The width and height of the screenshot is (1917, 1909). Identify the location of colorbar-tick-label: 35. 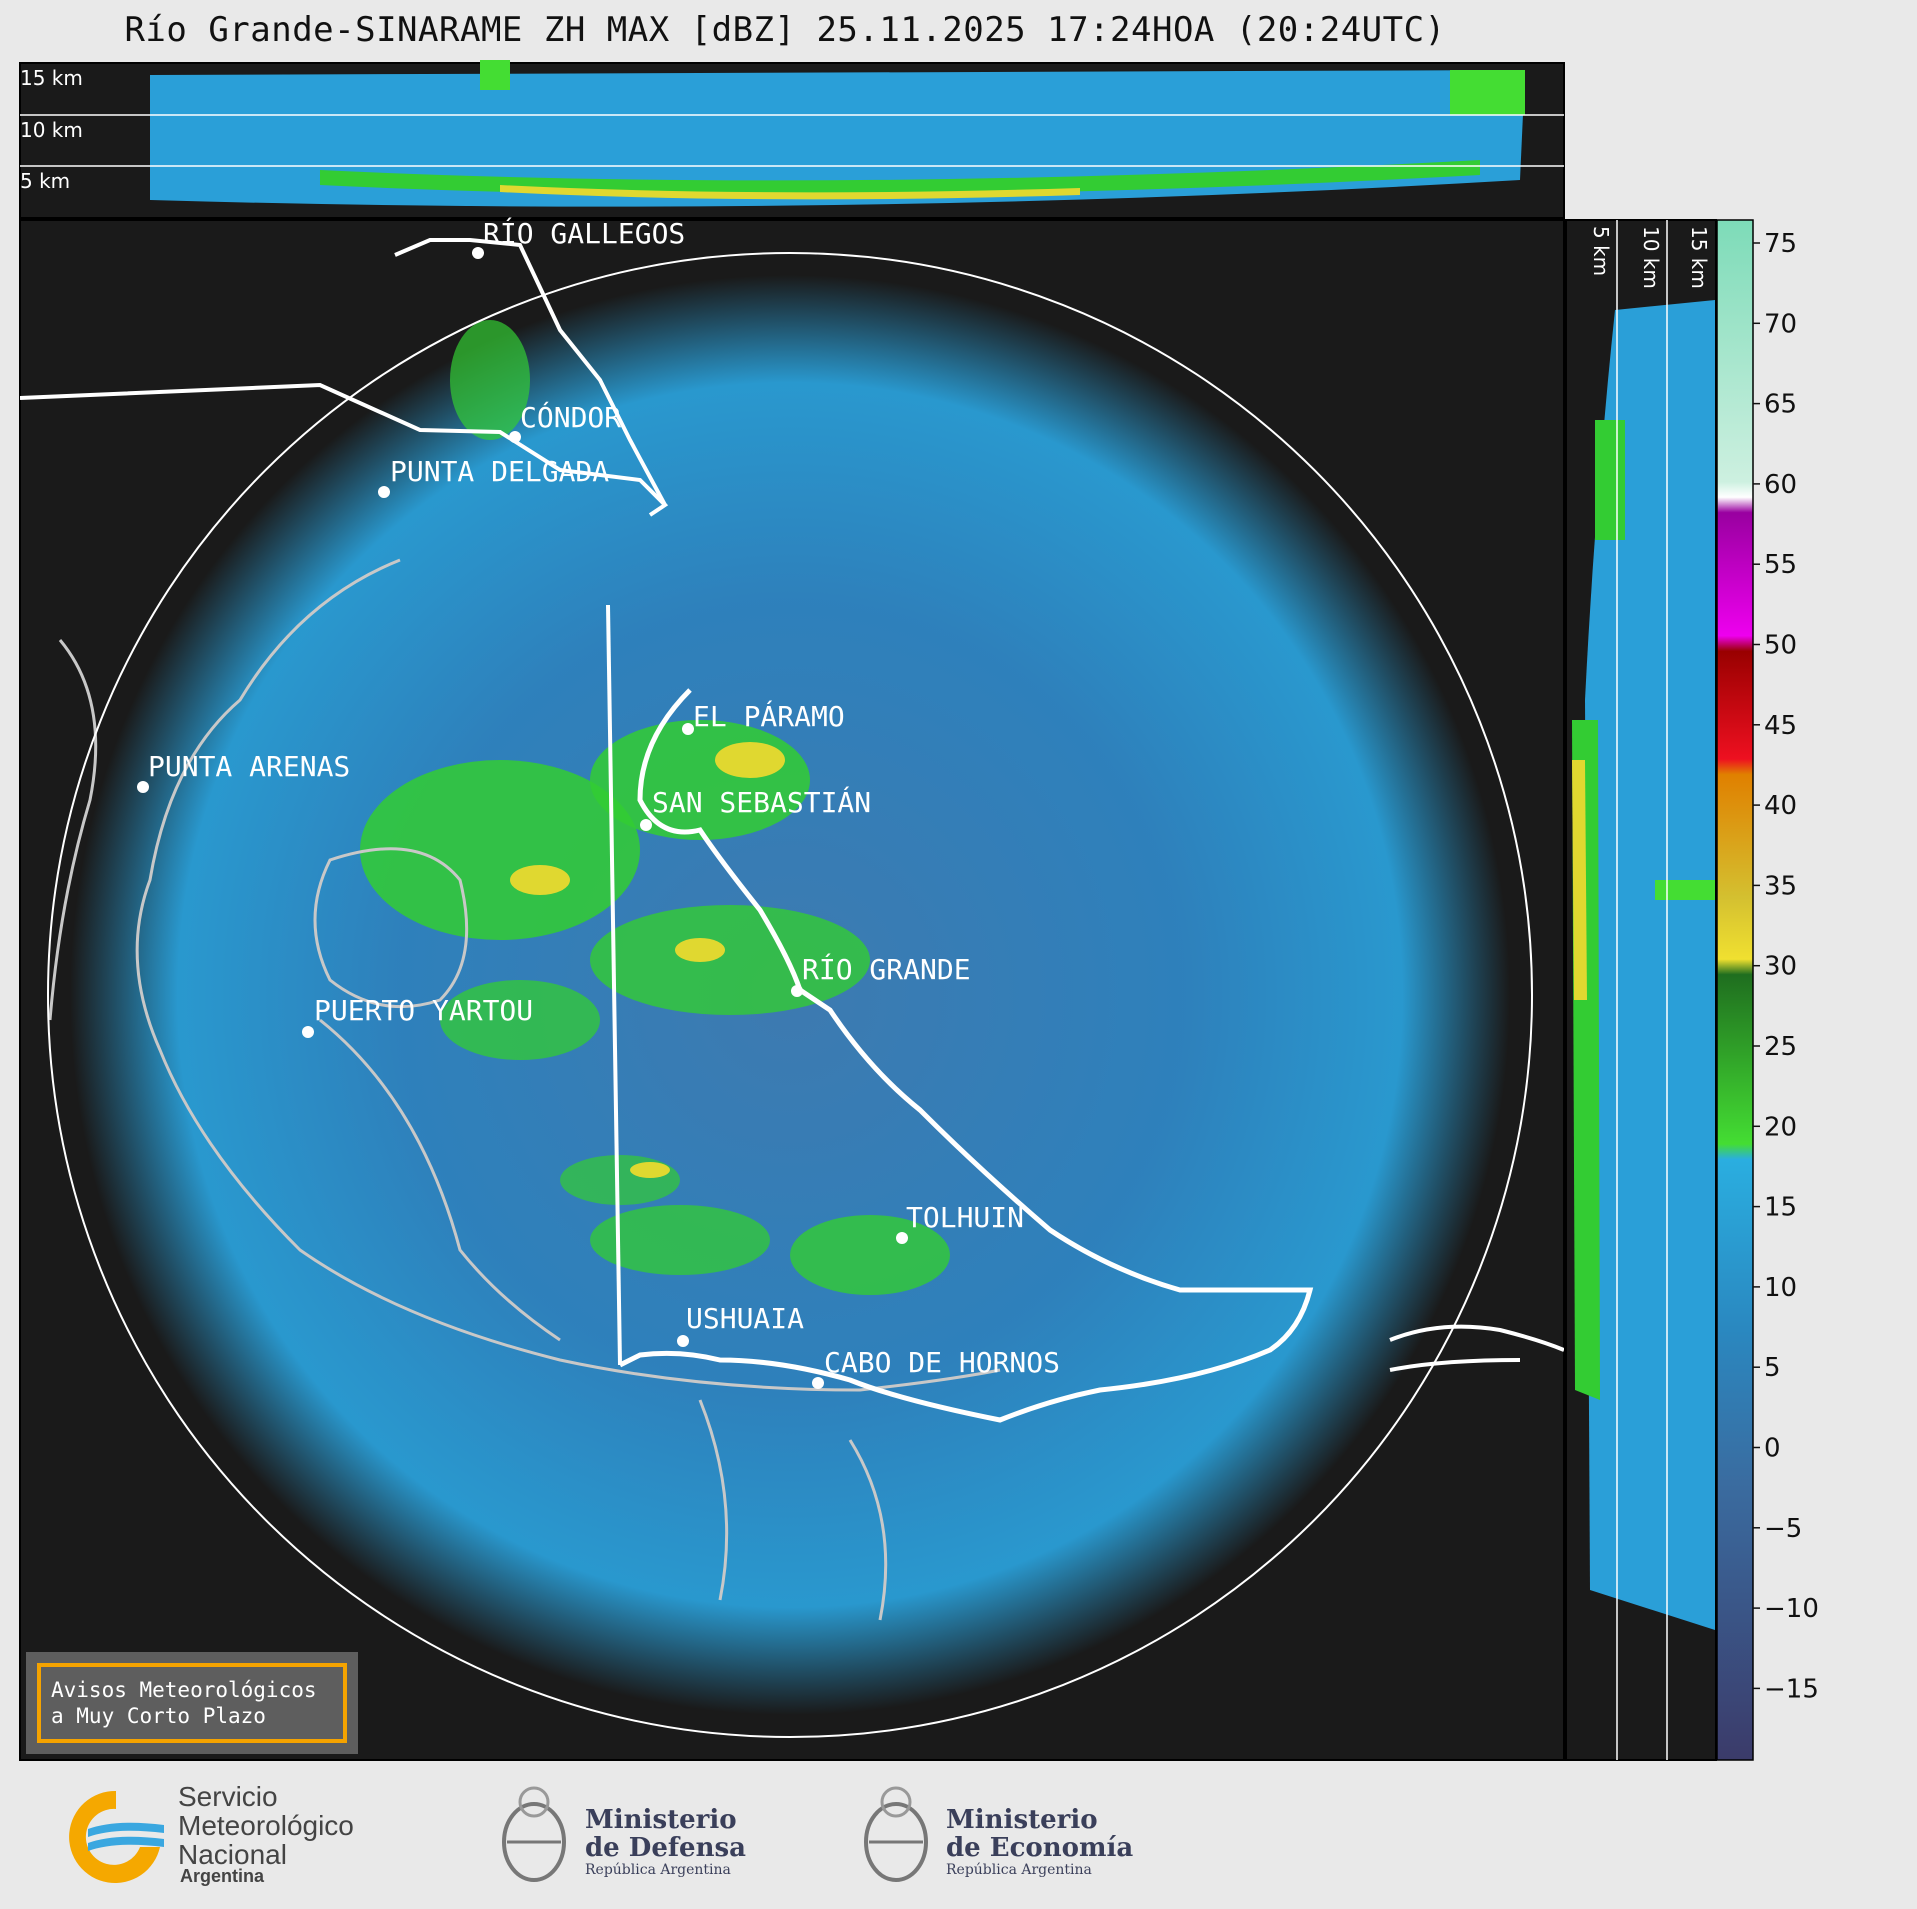
(1780, 886).